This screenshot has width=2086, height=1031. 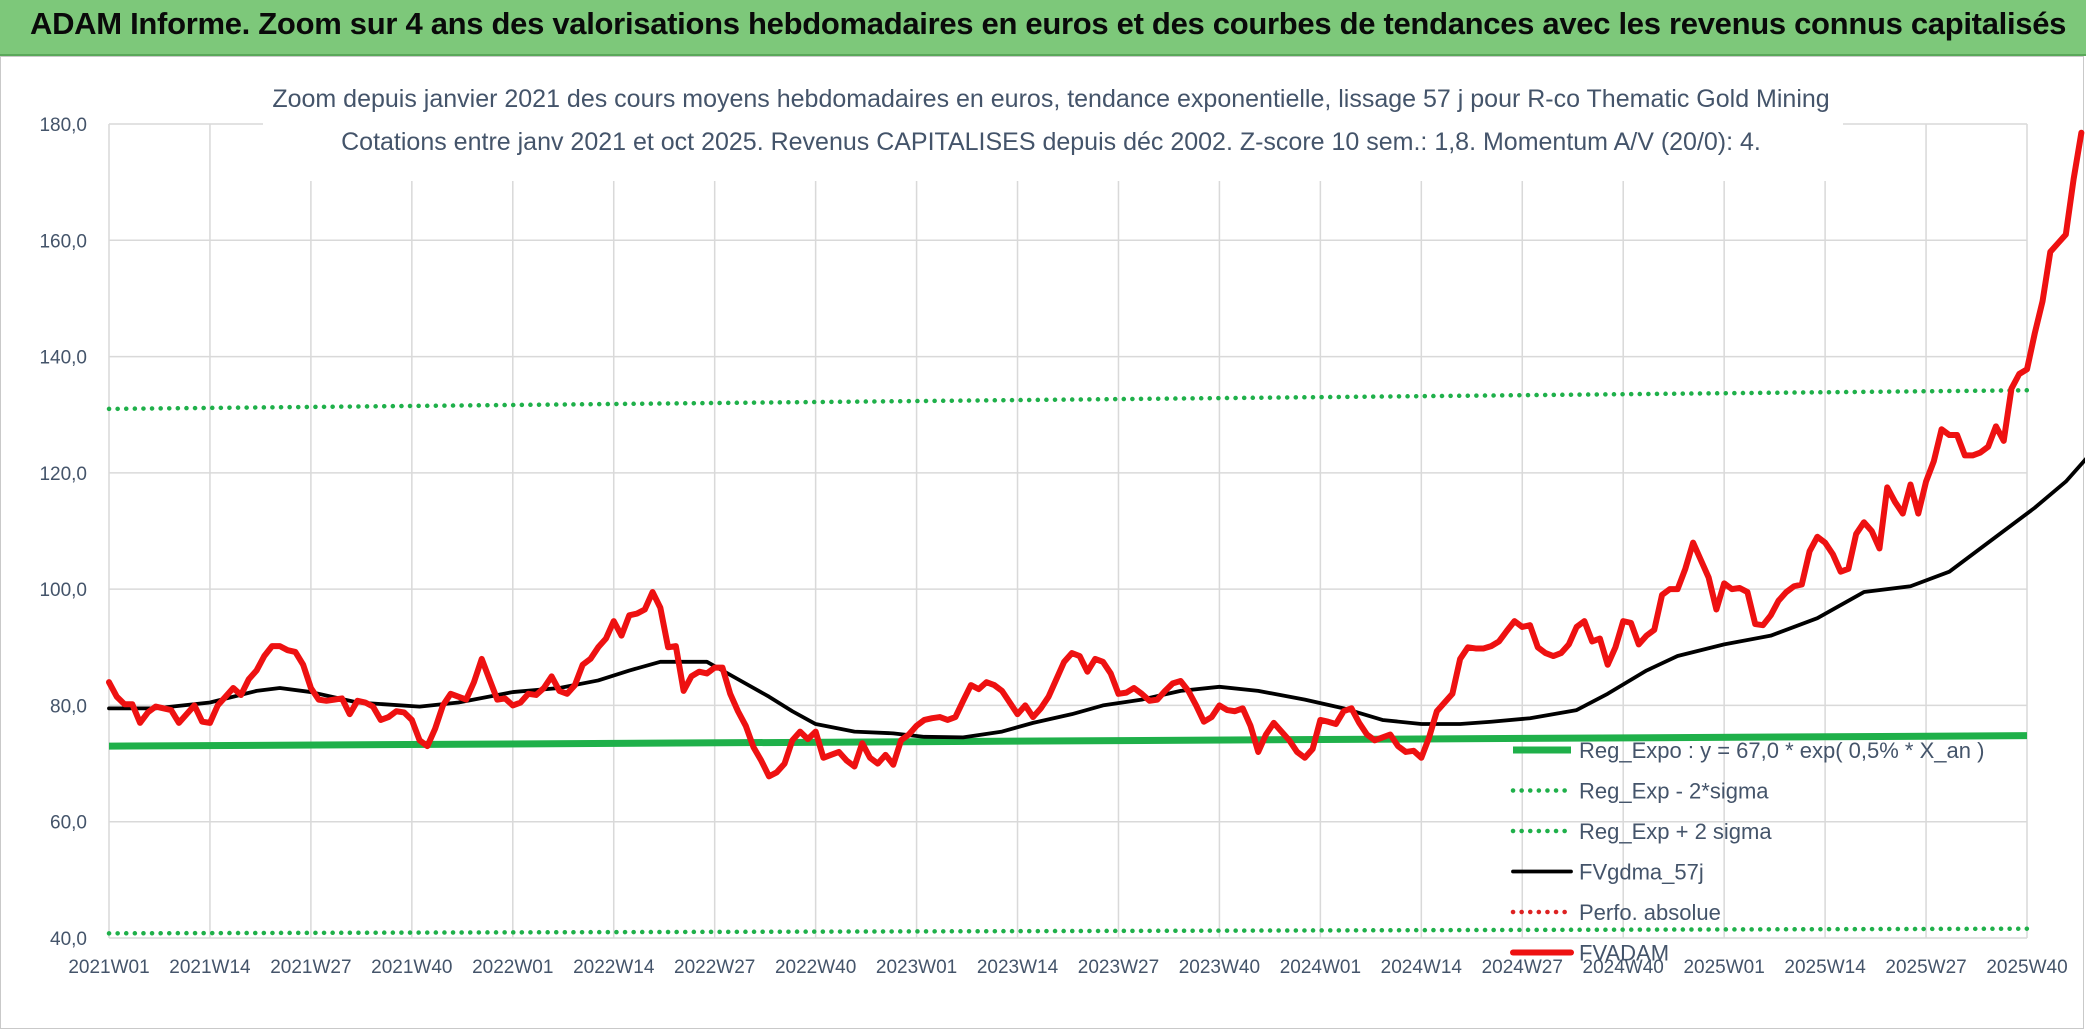 What do you see at coordinates (1624, 953) in the screenshot?
I see `legend-label-fvadam: FVADAM` at bounding box center [1624, 953].